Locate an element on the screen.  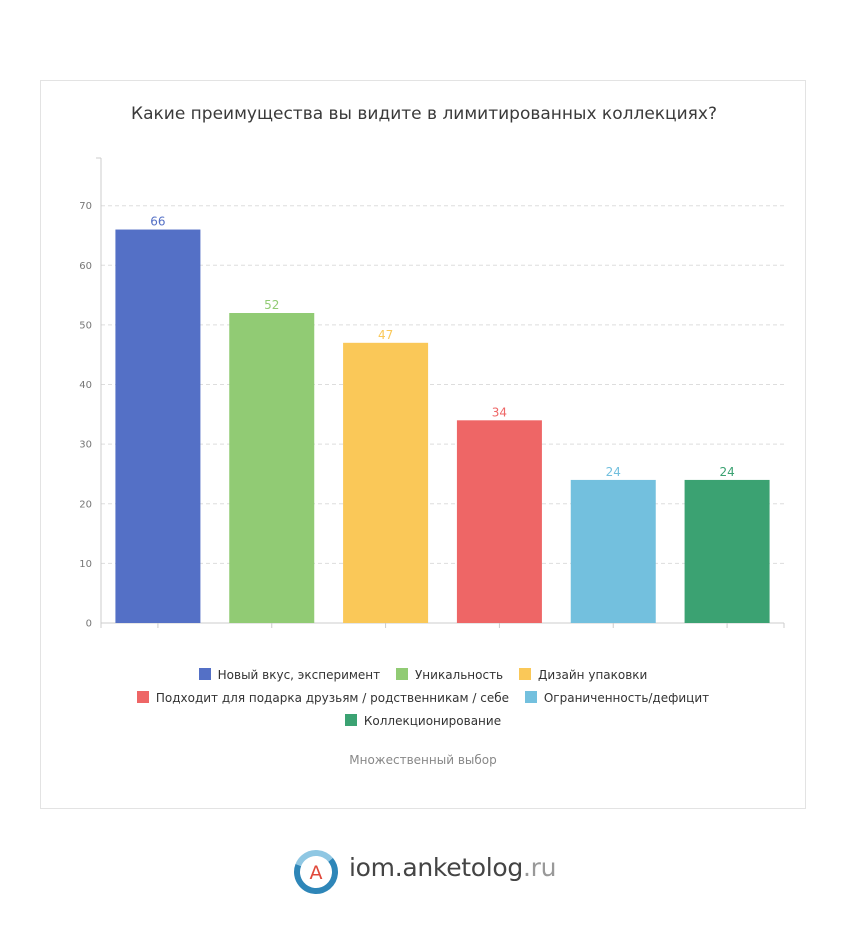
y-tick-label: 60 is located at coordinates (85, 266).